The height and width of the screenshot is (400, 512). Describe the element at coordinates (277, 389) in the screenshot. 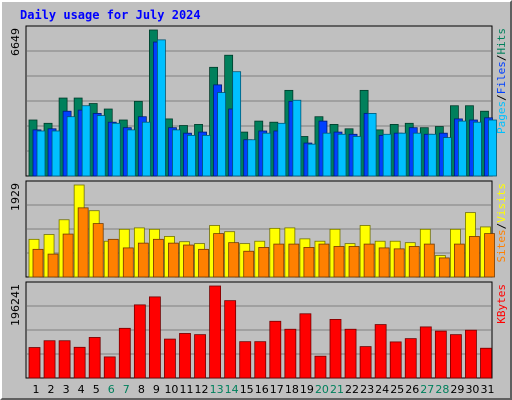

I see `x-tick-label: 17` at that location.